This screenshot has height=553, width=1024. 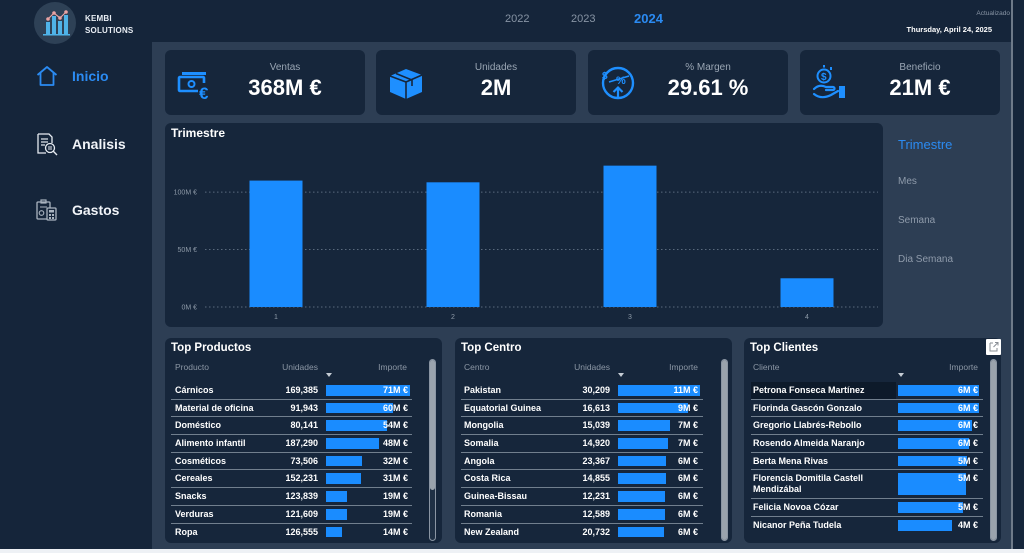 What do you see at coordinates (276, 243) in the screenshot?
I see `bar-q1` at bounding box center [276, 243].